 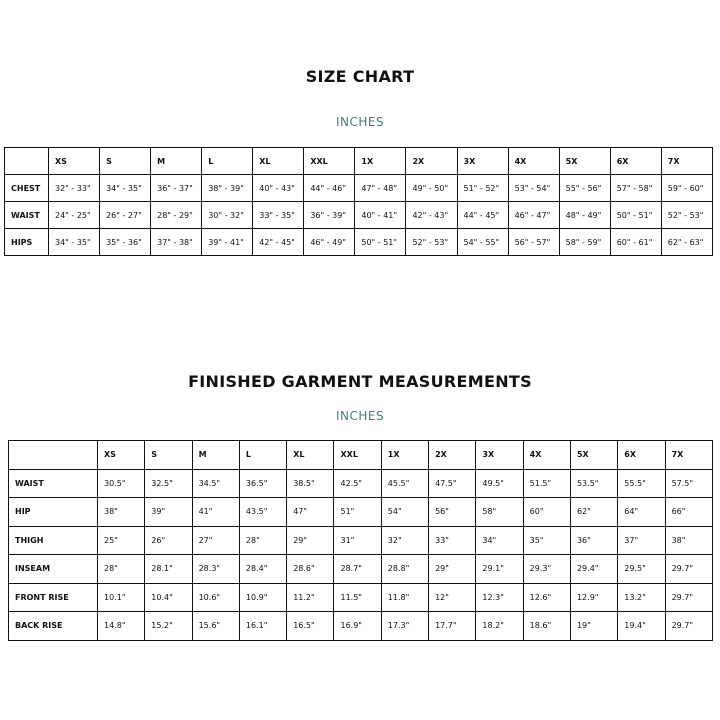 I want to click on table-cell: 30" - 32", so click(x=227, y=215).